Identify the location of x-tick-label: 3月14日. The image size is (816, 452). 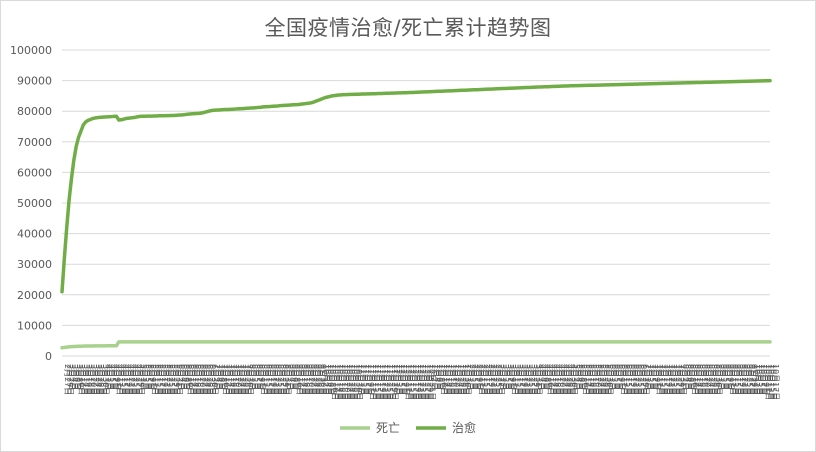
(86, 379).